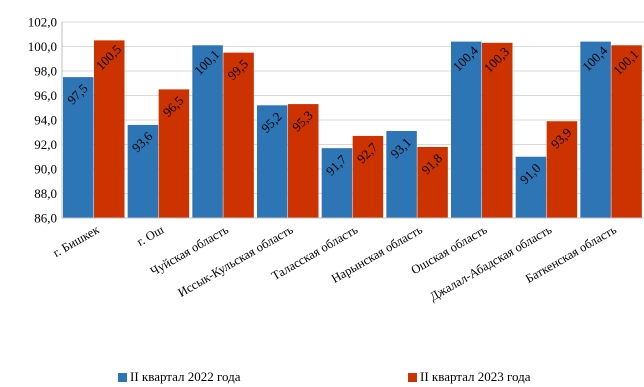 The height and width of the screenshot is (387, 644). I want to click on y-tick-label: 88,0, so click(45, 193).